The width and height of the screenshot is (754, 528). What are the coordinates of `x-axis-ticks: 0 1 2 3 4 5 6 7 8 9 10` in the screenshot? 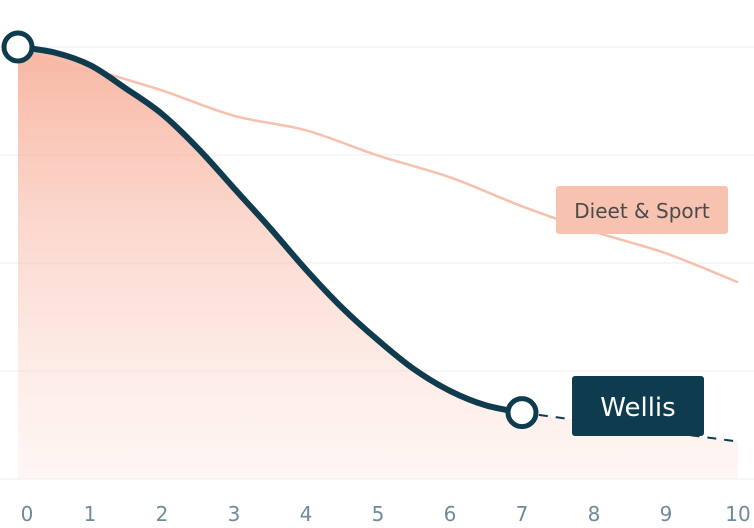 It's located at (386, 514).